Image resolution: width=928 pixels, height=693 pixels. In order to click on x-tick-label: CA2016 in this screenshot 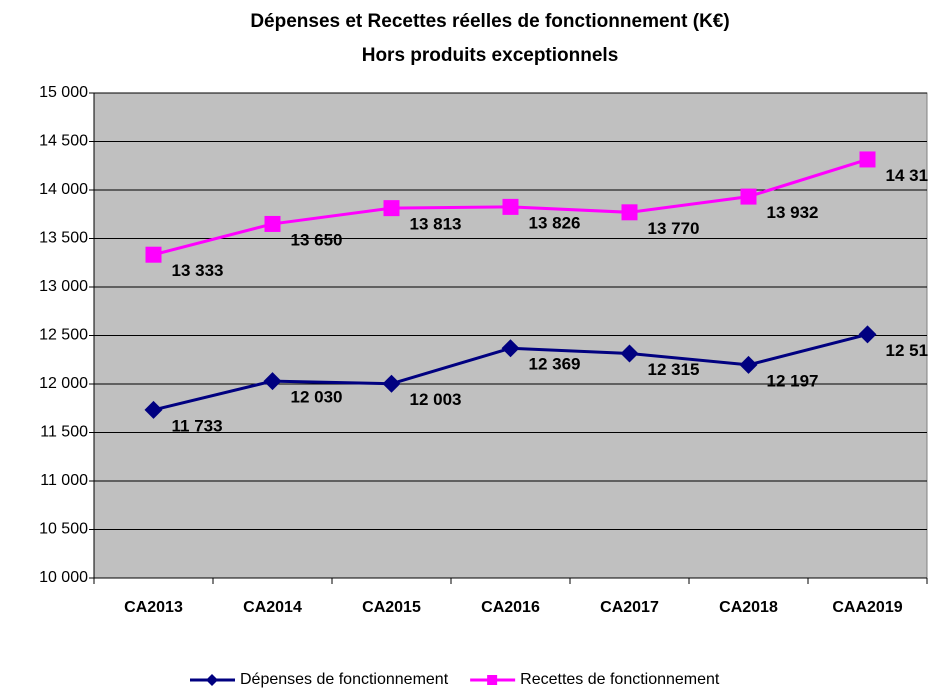, I will do `click(510, 607)`.